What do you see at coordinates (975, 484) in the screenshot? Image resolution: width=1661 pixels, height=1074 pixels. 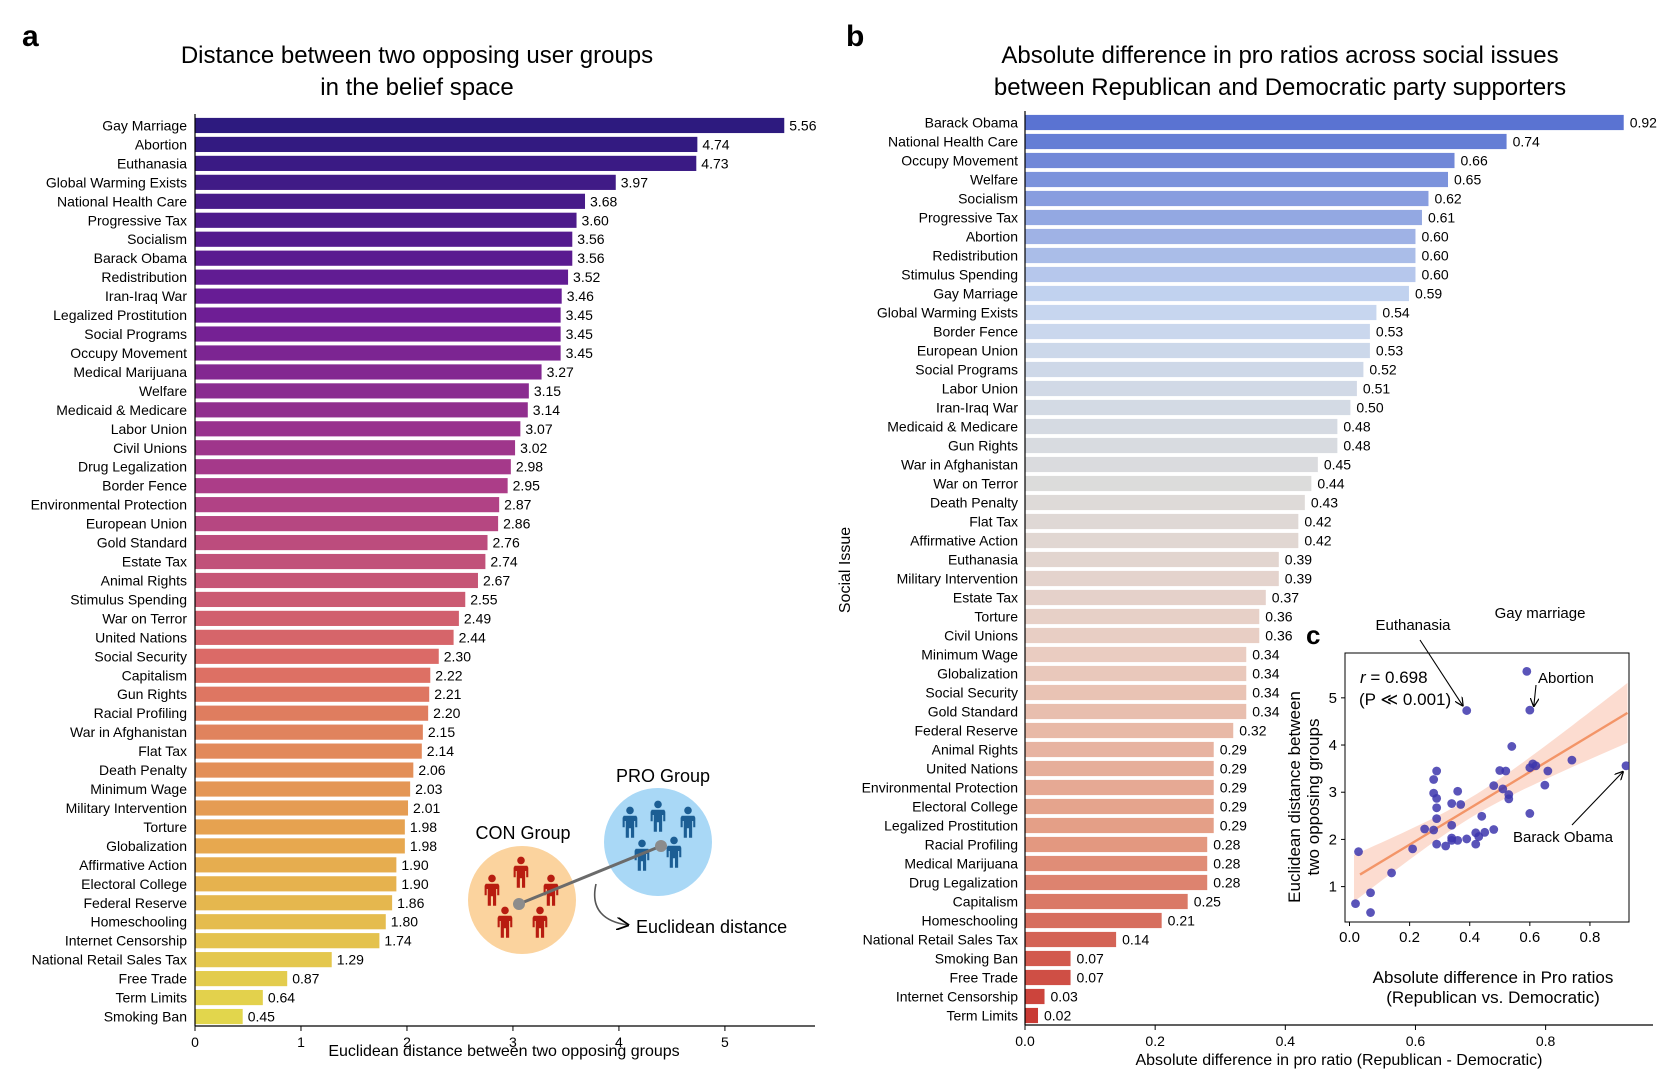 I see `panel-b-category-label: War on Terror` at bounding box center [975, 484].